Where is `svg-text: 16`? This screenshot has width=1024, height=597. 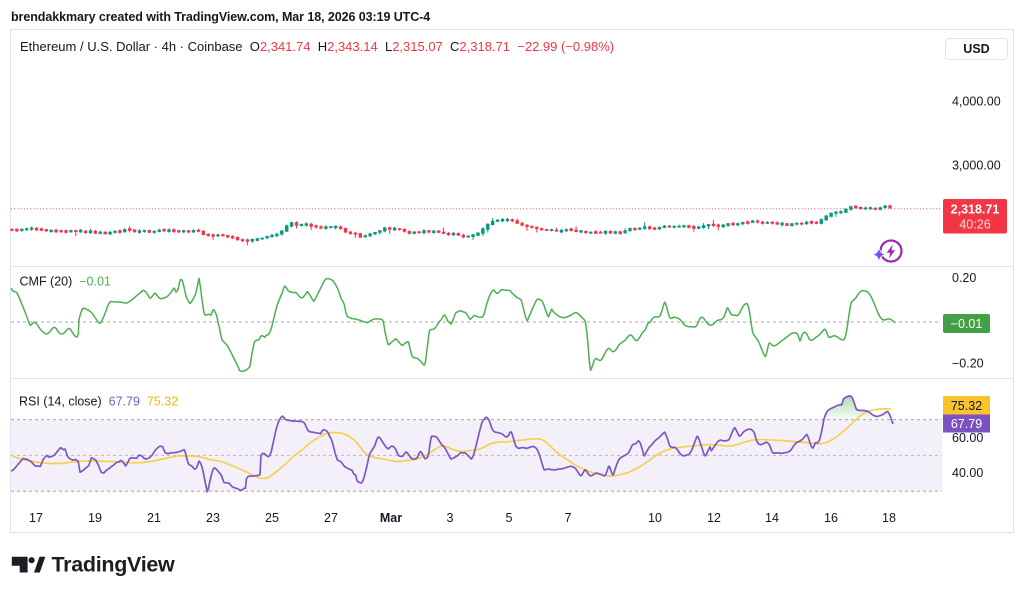 svg-text: 16 is located at coordinates (831, 518).